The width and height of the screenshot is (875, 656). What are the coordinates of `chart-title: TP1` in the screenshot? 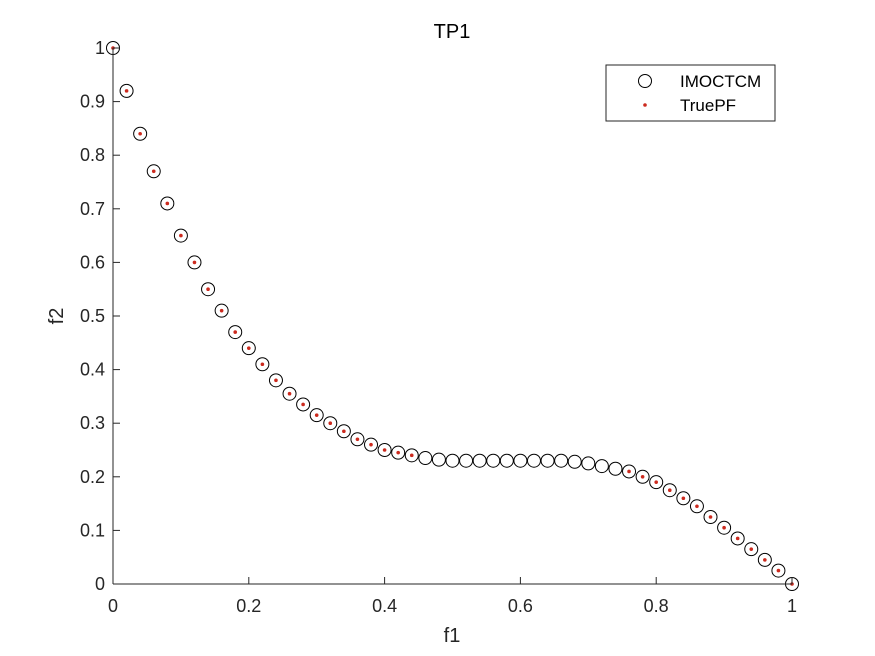 It's located at (452, 32).